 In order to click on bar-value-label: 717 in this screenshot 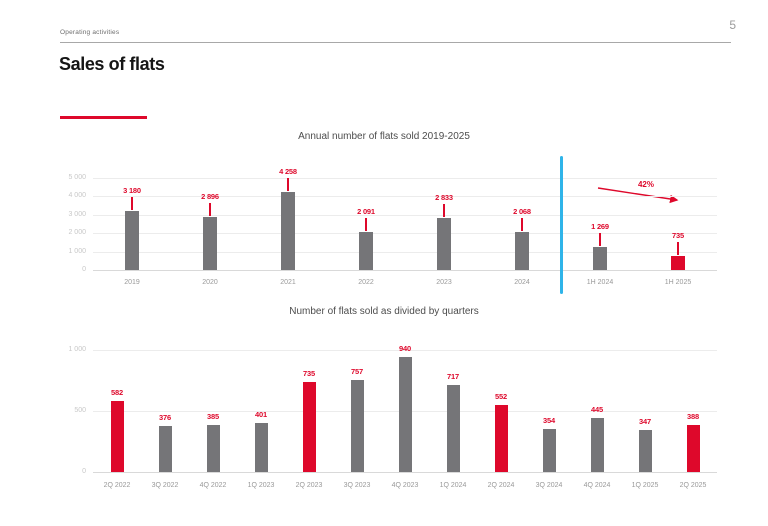, I will do `click(453, 376)`.